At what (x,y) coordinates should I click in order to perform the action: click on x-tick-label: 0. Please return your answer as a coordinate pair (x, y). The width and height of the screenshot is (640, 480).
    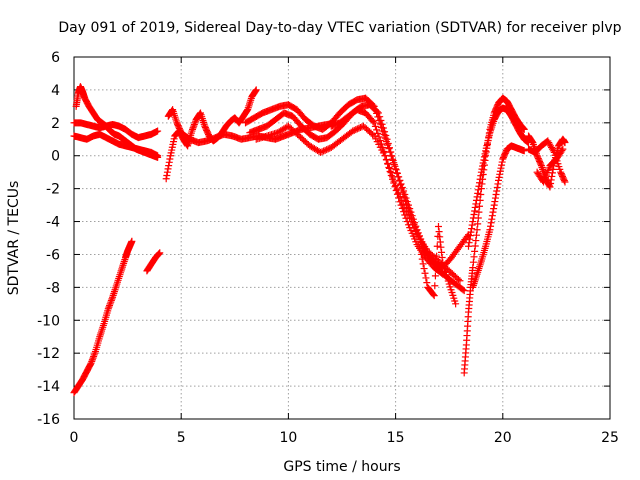
    Looking at the image, I should click on (74, 438).